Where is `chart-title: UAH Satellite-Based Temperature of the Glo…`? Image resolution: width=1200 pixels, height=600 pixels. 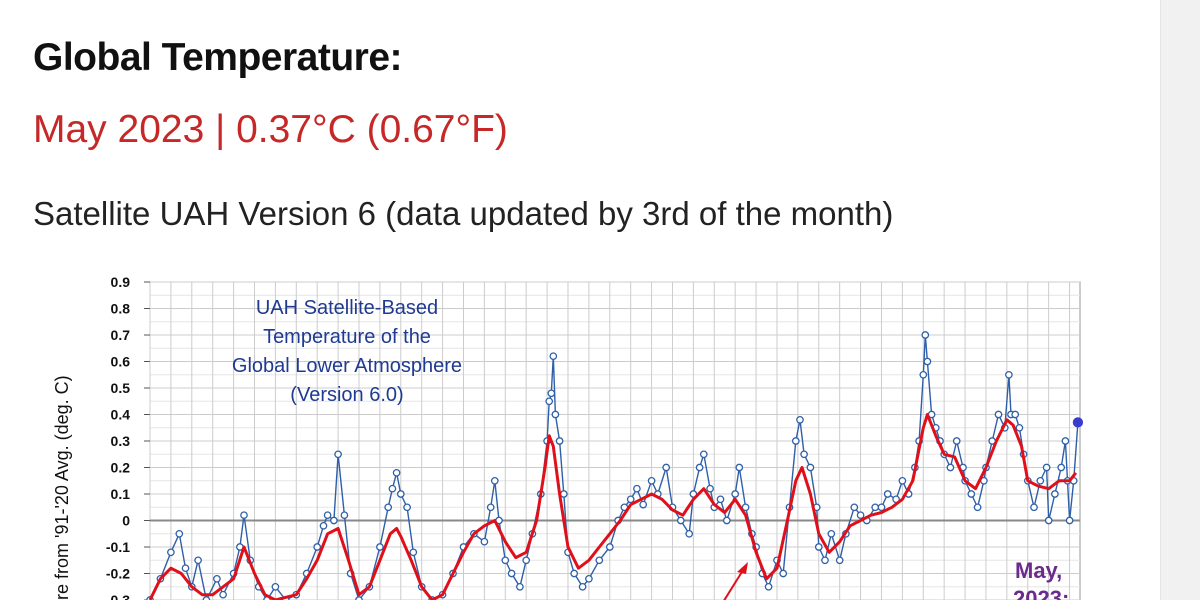 chart-title: UAH Satellite-Based Temperature of the Glo… is located at coordinates (347, 351).